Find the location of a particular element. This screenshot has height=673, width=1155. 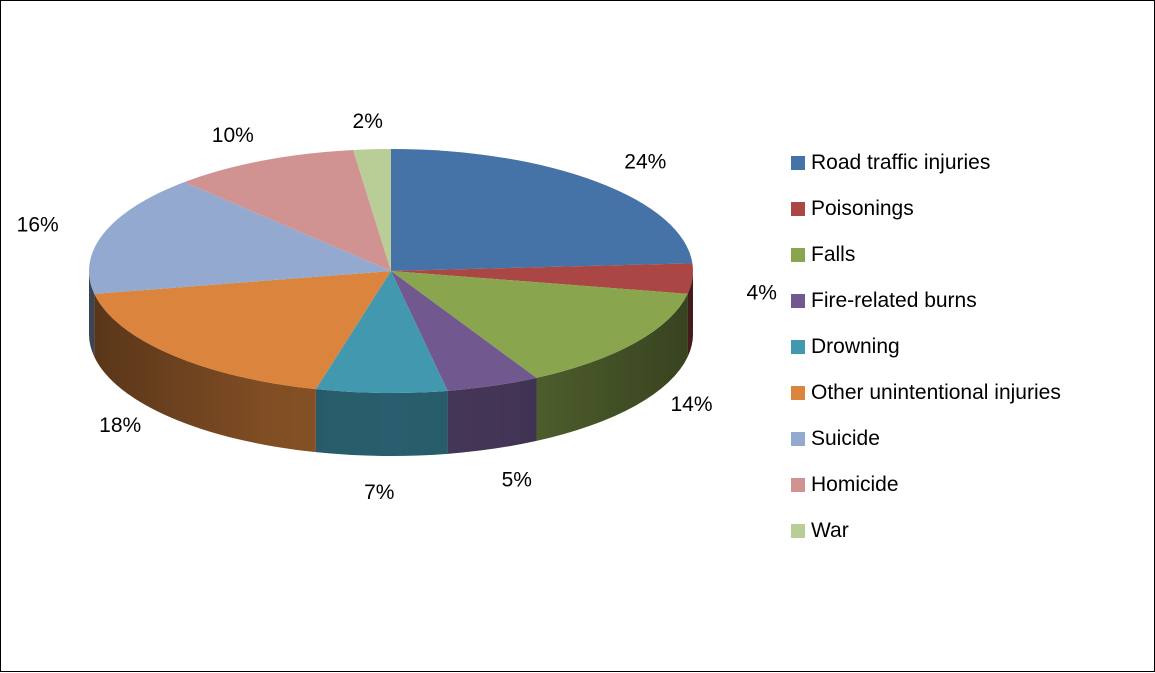

pie-slice-falls is located at coordinates (539, 324).